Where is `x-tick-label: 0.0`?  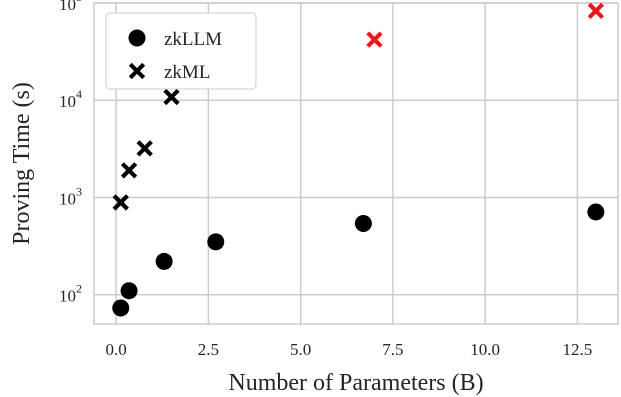 x-tick-label: 0.0 is located at coordinates (116, 349).